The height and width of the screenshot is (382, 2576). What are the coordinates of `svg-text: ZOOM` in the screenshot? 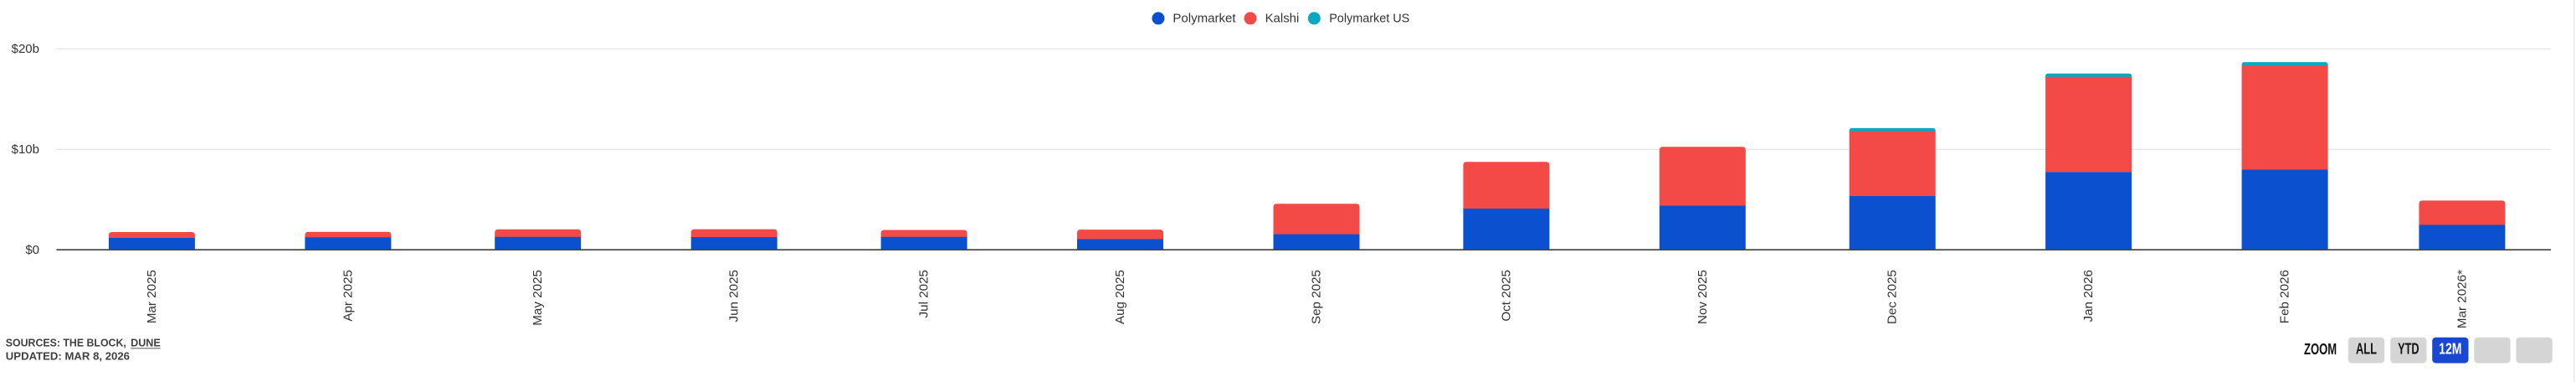 It's located at (2320, 349).